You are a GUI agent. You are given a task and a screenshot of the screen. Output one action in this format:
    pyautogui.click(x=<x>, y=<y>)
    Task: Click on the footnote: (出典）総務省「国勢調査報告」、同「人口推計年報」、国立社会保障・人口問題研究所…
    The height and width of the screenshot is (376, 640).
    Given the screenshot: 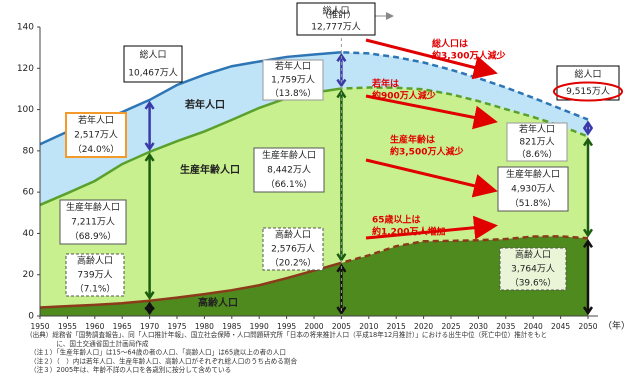 What is the action you would take?
    pyautogui.click(x=288, y=334)
    